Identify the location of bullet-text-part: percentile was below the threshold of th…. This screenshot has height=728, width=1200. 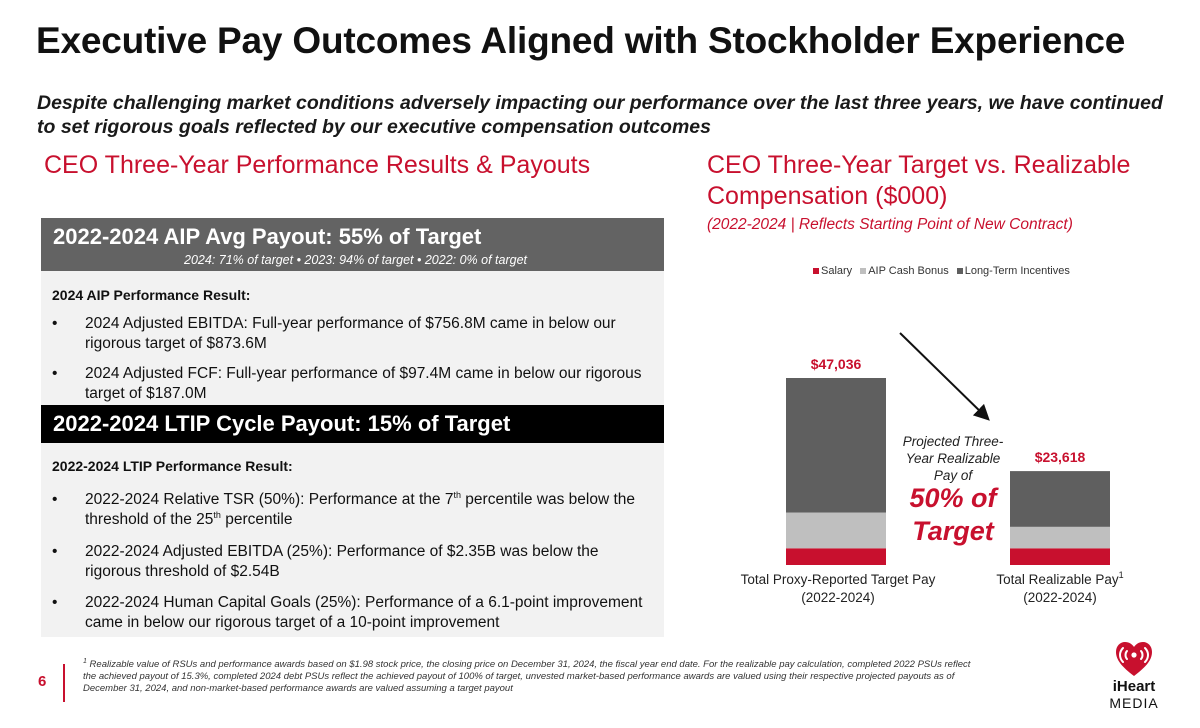
(360, 509).